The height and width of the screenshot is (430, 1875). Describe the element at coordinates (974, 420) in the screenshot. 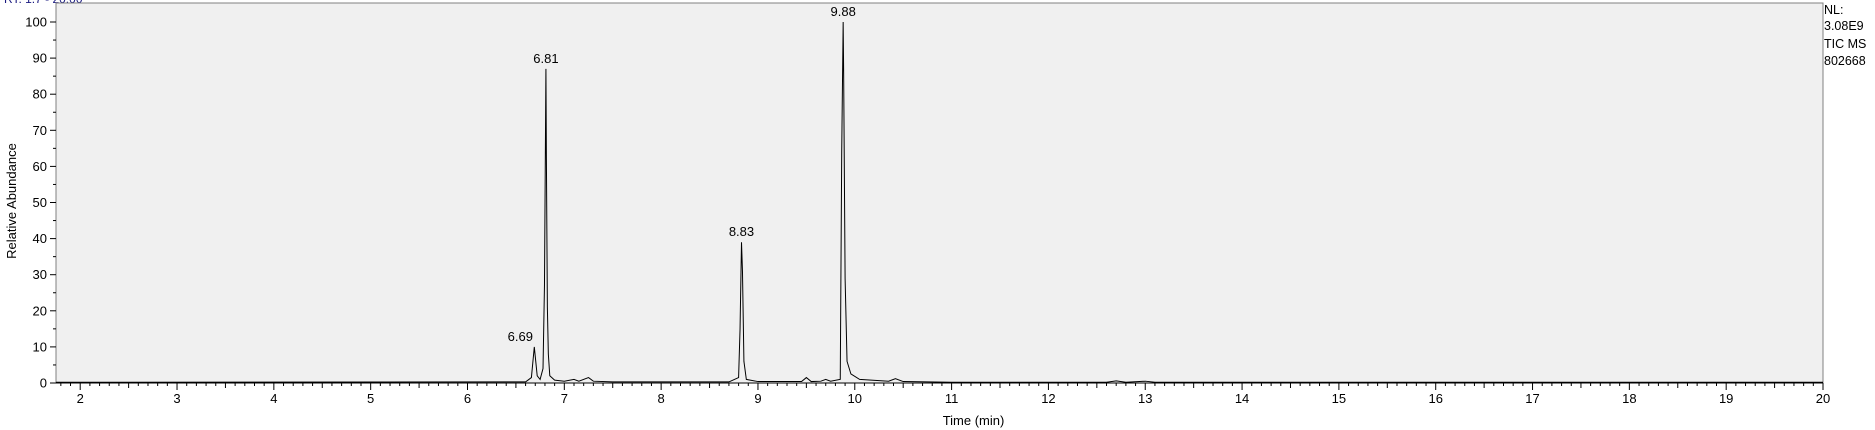

I see `x-axis-title: Time (min)` at that location.